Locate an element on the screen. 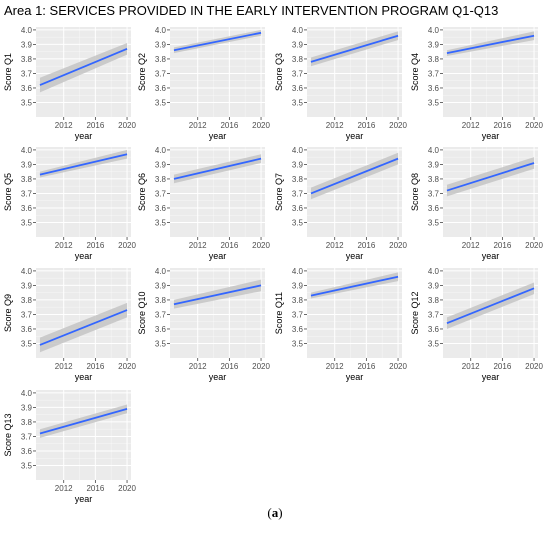  y-axis-label: Score Q4 is located at coordinates (415, 72).